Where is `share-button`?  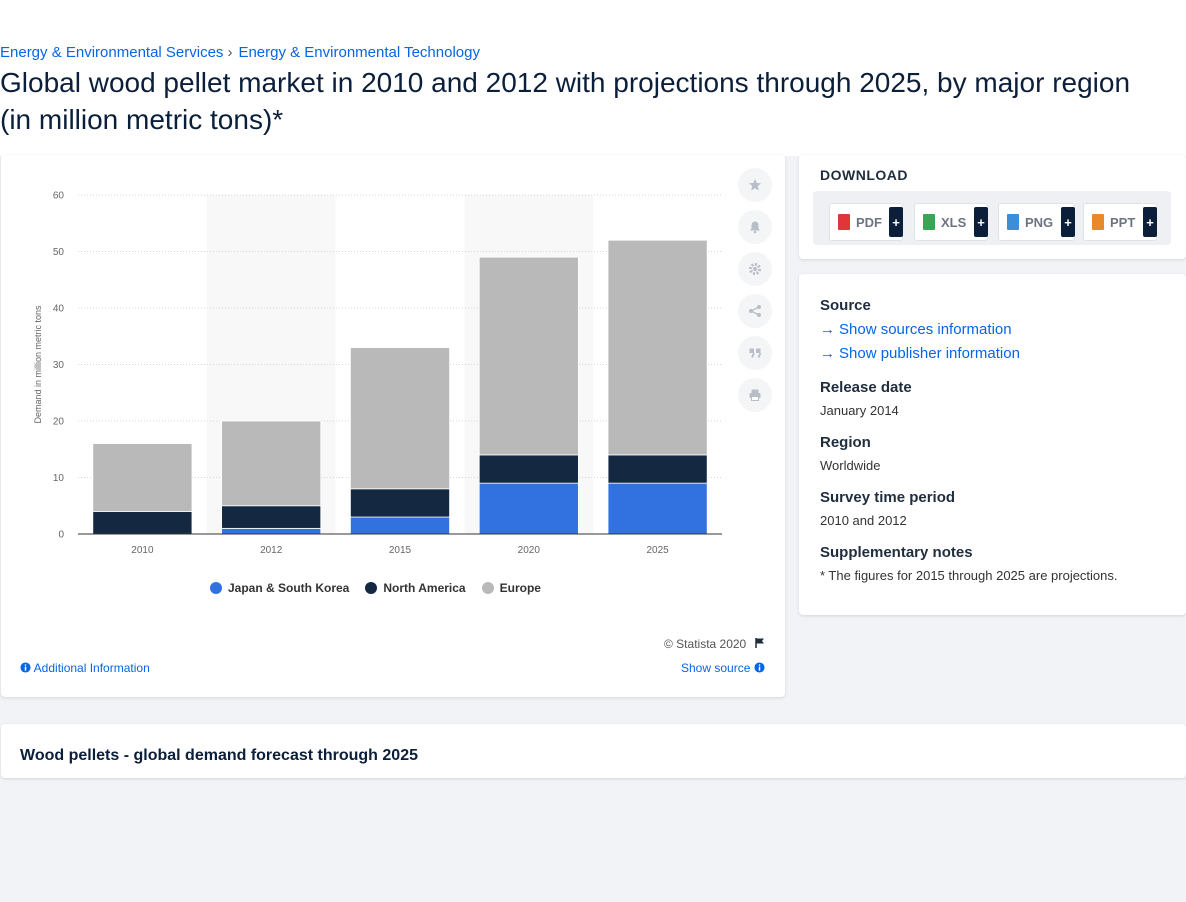 share-button is located at coordinates (755, 311).